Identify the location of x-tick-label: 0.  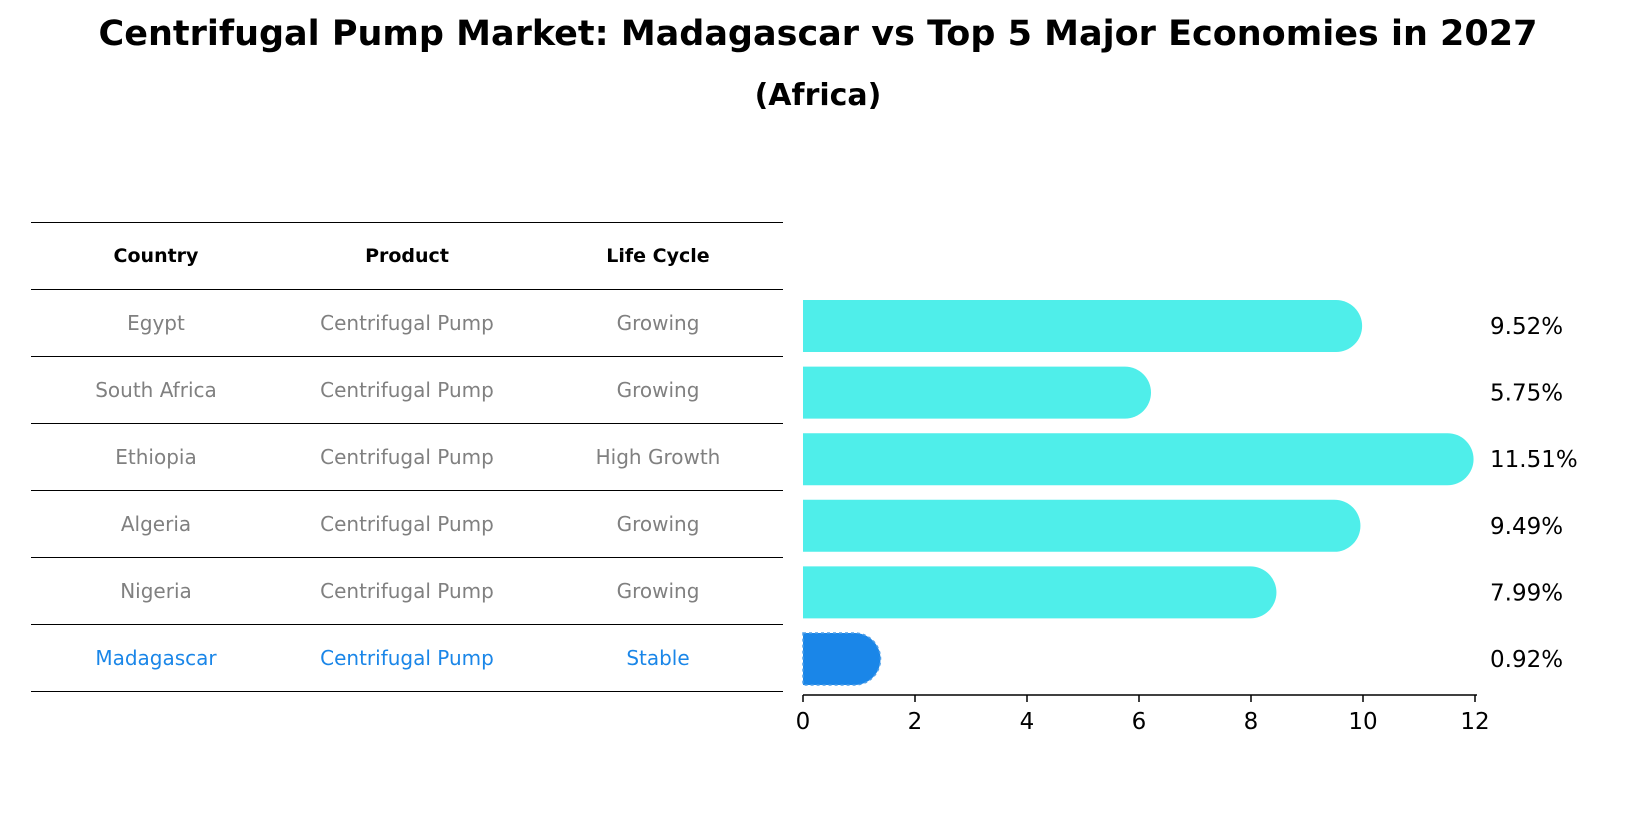
(803, 722).